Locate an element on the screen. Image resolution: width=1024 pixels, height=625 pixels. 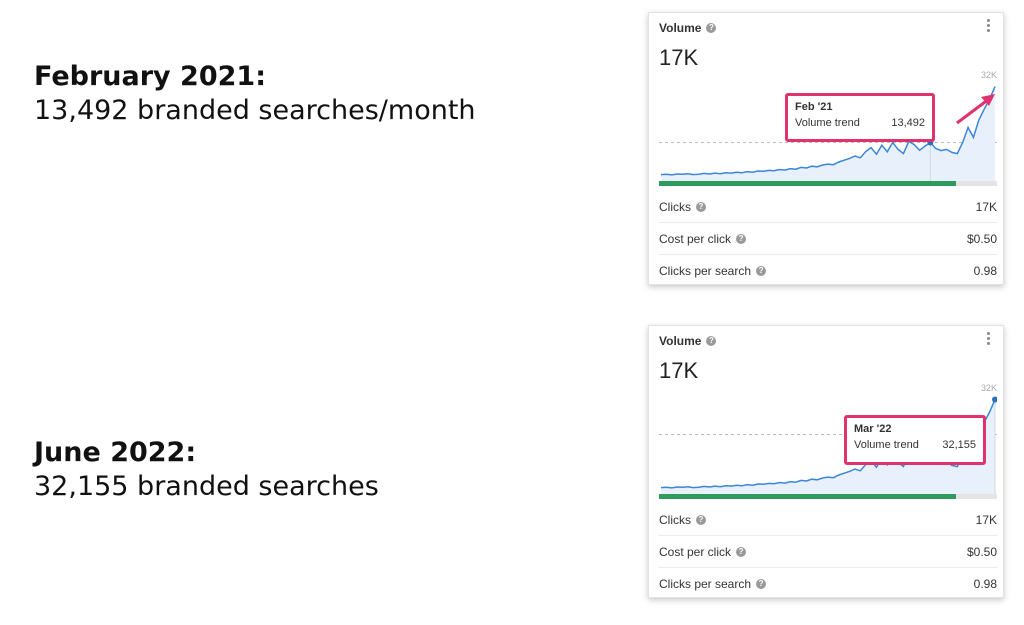
caption-title: June 2022: is located at coordinates (115, 452).